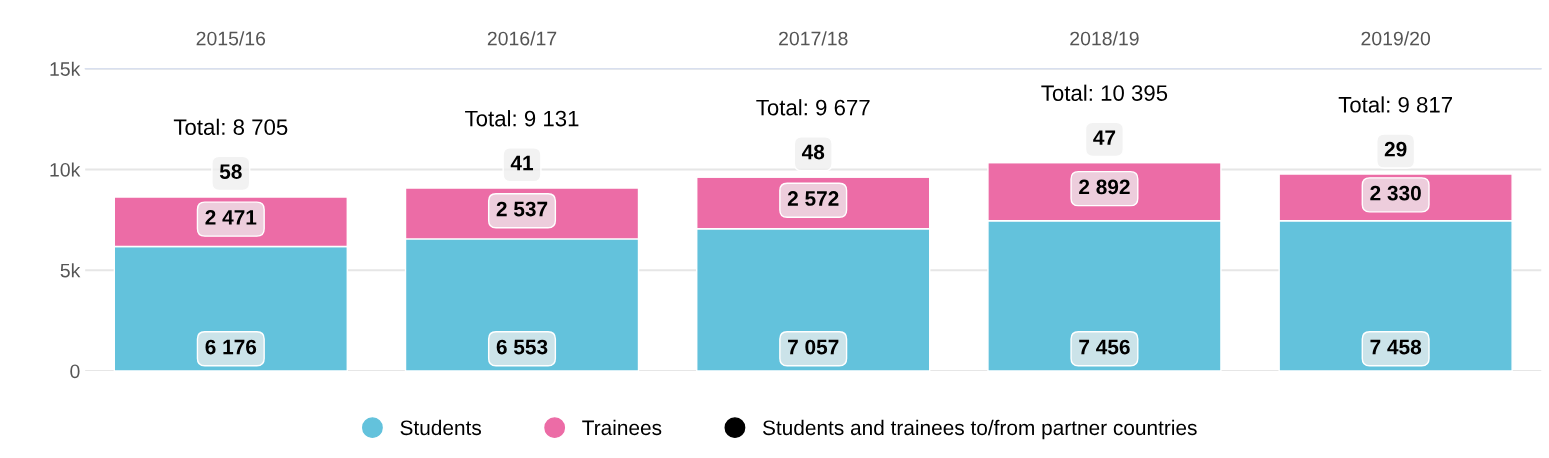 This screenshot has width=1549, height=458. Describe the element at coordinates (1104, 187) in the screenshot. I see `data-label: 2 892` at that location.